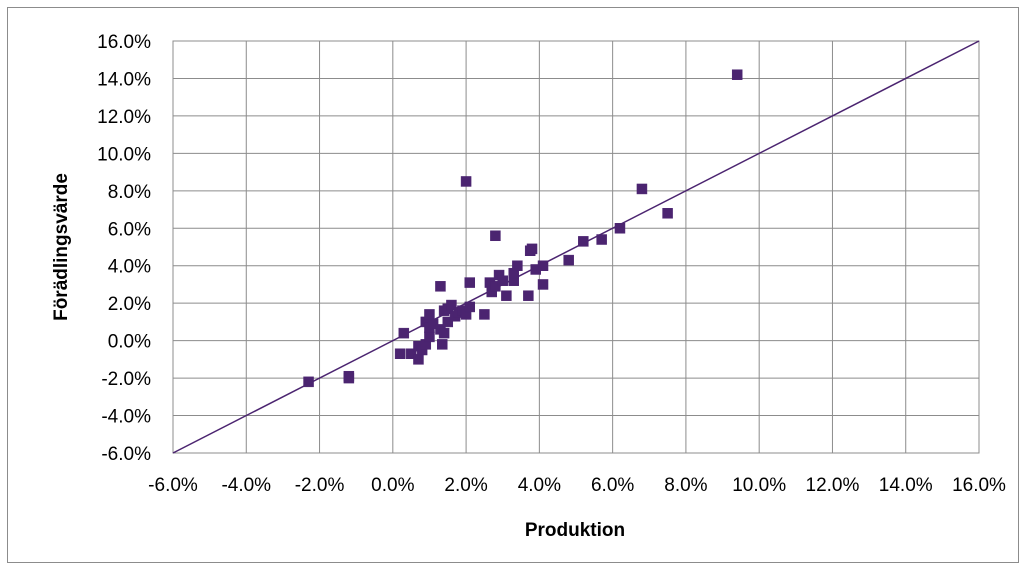 The image size is (1027, 570). What do you see at coordinates (61, 247) in the screenshot?
I see `y-axis-title: Förädlingsvärde` at bounding box center [61, 247].